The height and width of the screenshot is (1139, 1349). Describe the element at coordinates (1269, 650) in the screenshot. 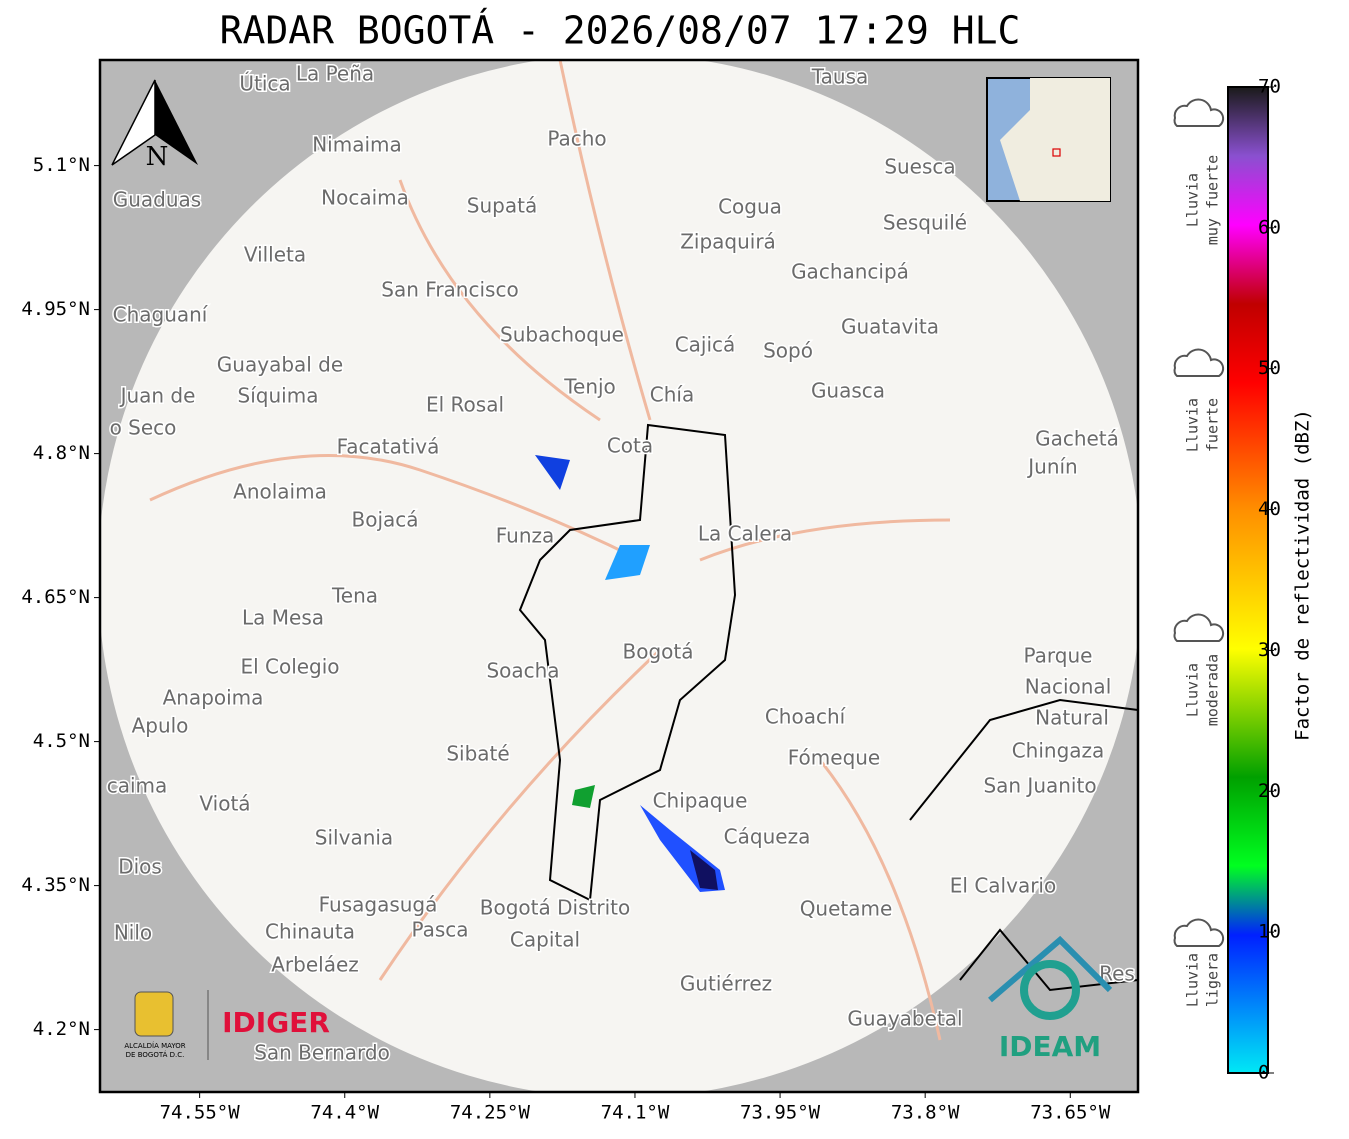

I see `colorbar-tick-label: 30` at that location.